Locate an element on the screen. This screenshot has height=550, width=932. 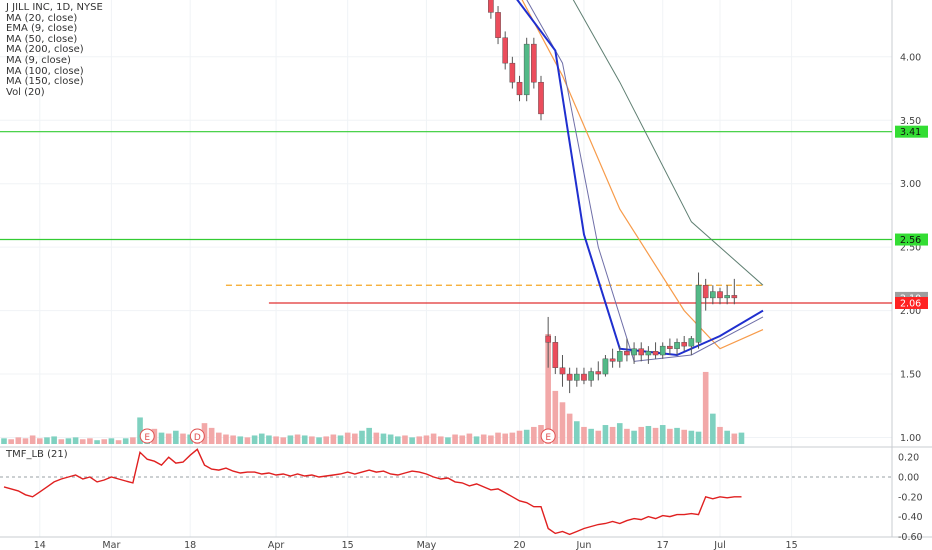
price-tick-label: 1.50 is located at coordinates (910, 375).